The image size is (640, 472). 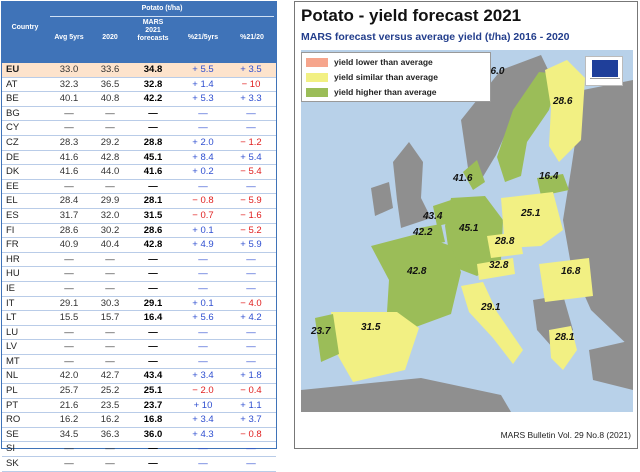 I want to click on table-row: LV — — — — —, so click(x=139, y=347).